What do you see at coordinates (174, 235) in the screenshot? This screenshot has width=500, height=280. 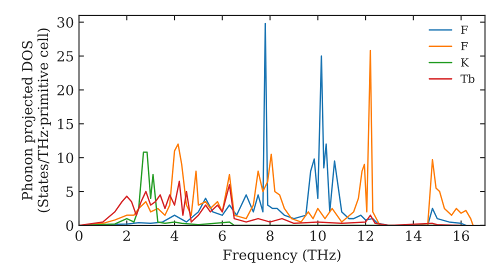 I see `x-tick-label: 4` at bounding box center [174, 235].